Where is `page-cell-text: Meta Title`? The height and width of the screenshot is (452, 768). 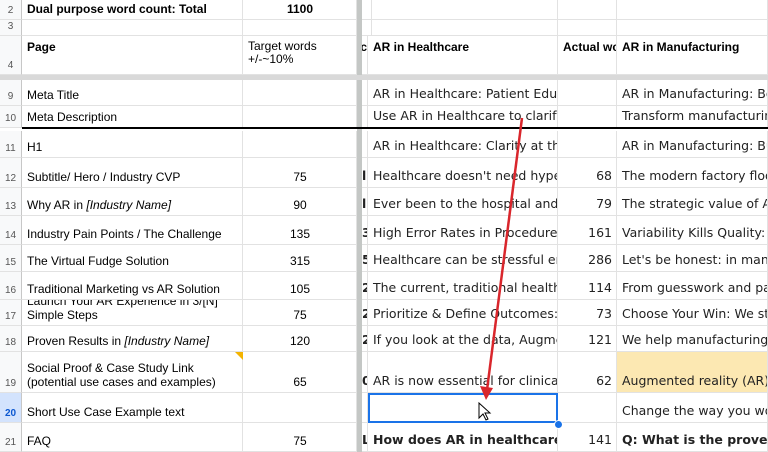 page-cell-text: Meta Title is located at coordinates (53, 95).